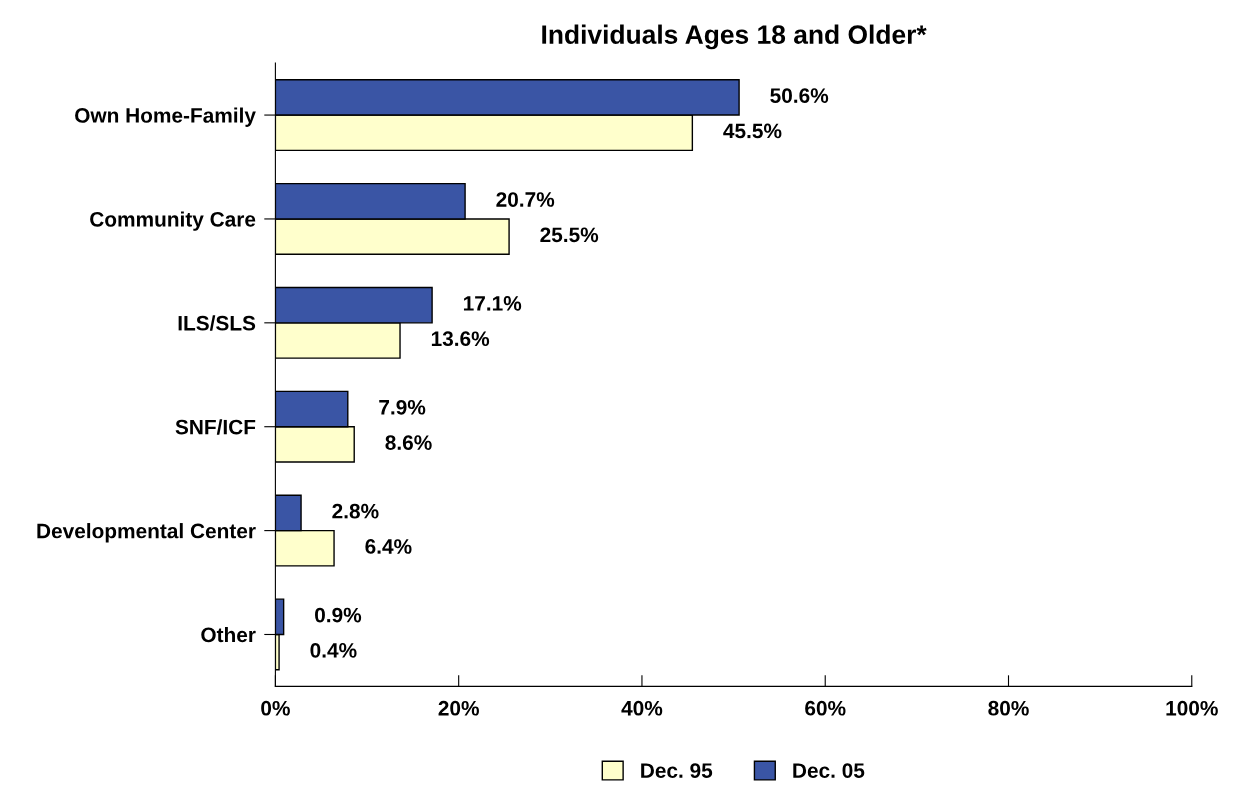  What do you see at coordinates (642, 708) in the screenshot?
I see `x-tick-label: 40%` at bounding box center [642, 708].